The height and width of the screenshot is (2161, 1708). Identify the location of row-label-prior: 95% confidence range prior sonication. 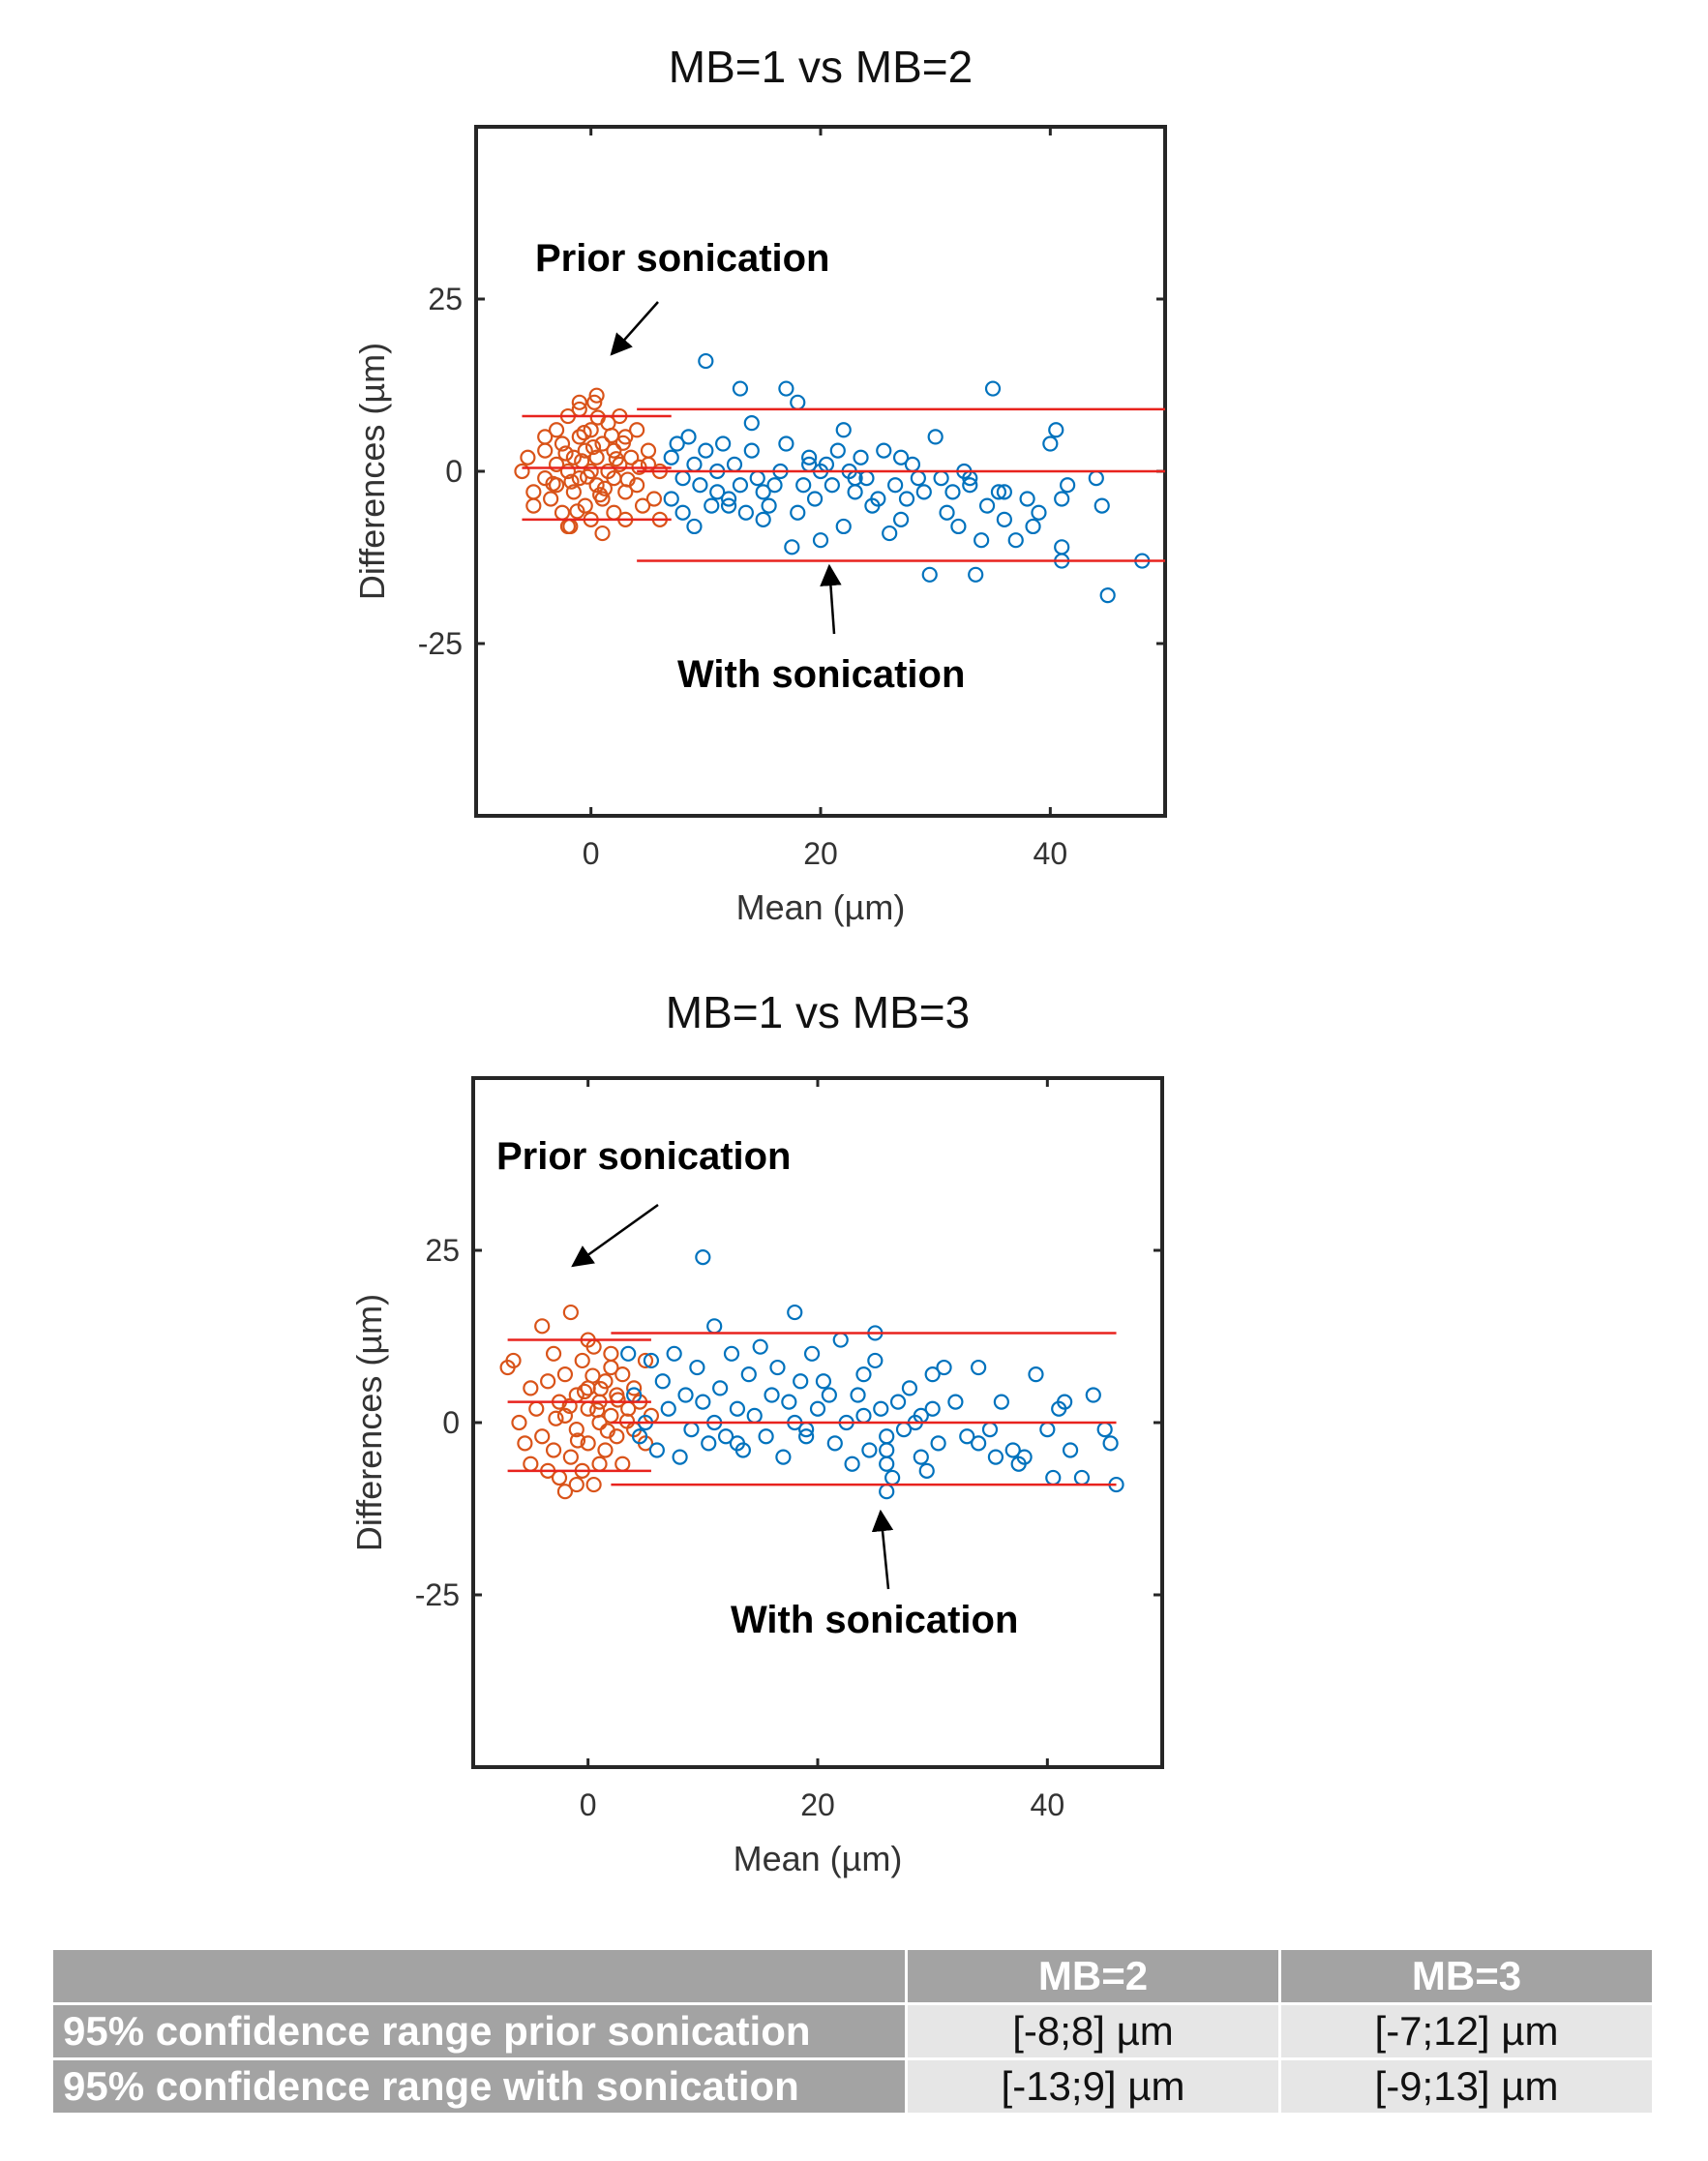
(479, 2031).